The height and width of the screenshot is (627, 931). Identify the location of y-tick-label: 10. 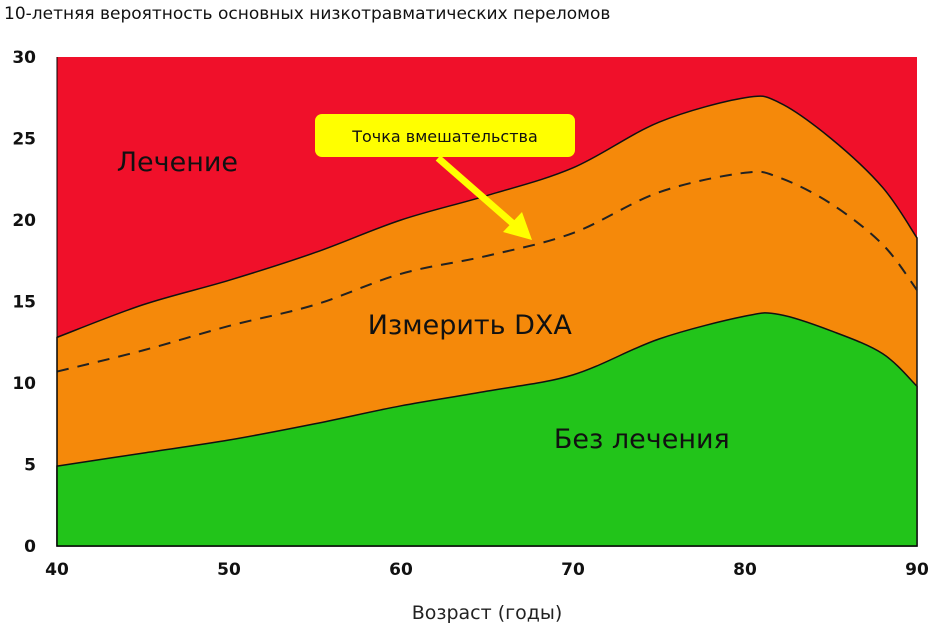
(24, 384).